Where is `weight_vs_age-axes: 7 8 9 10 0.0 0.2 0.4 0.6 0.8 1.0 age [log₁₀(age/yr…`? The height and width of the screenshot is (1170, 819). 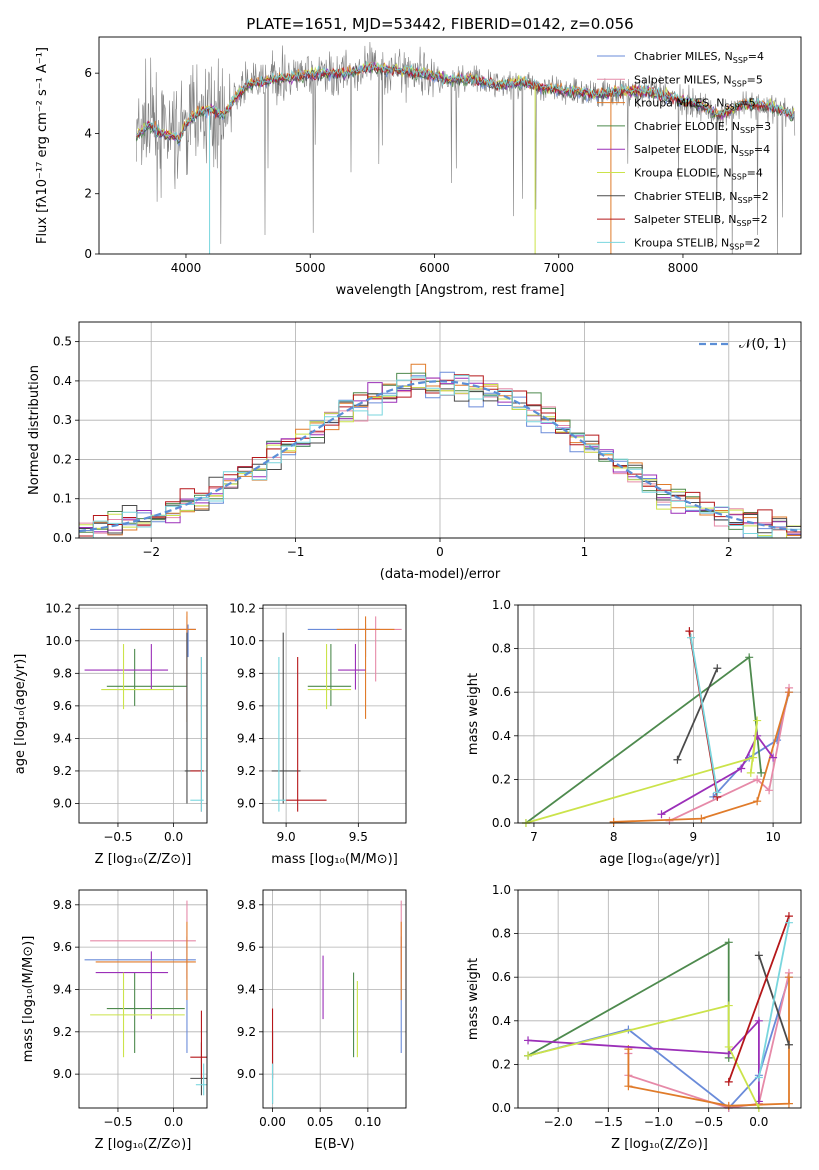
weight_vs_age-axes: 7 8 9 10 0.0 0.2 0.4 0.6 0.8 1.0 age [log₁₀(age/yr… is located at coordinates (633, 732).